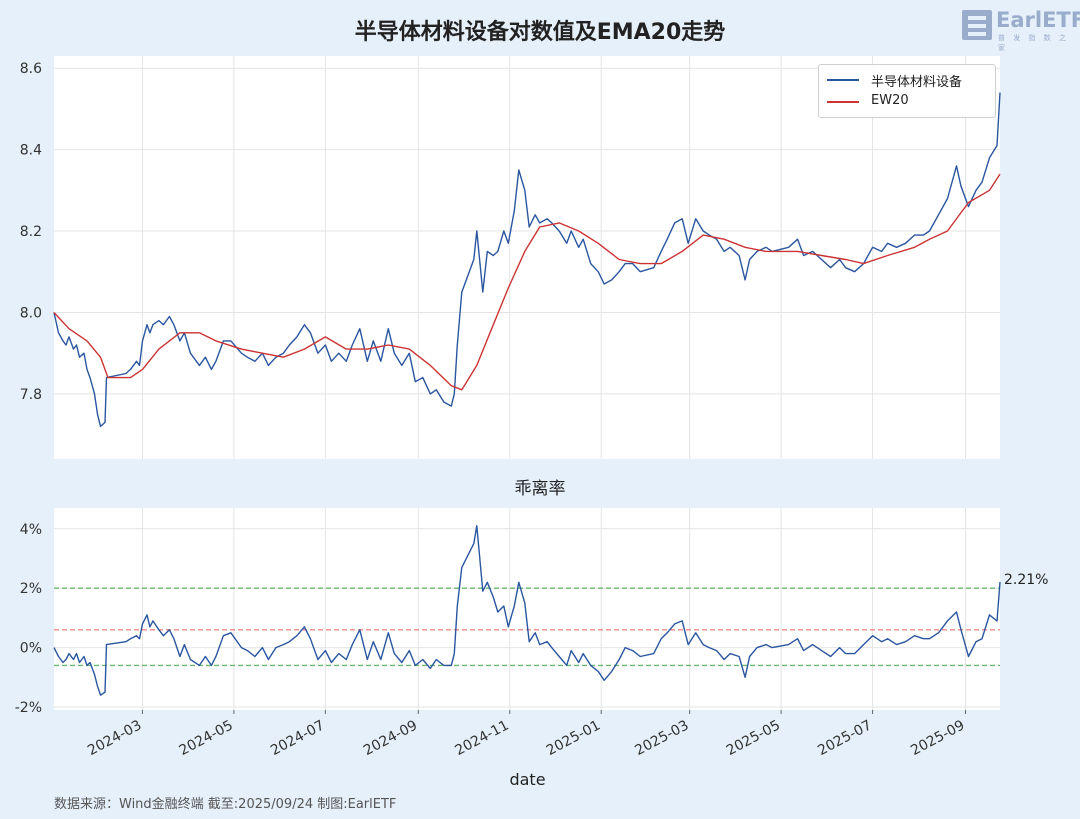 Image resolution: width=1080 pixels, height=819 pixels. I want to click on bias-y-tick-label: 0%, so click(31, 649).